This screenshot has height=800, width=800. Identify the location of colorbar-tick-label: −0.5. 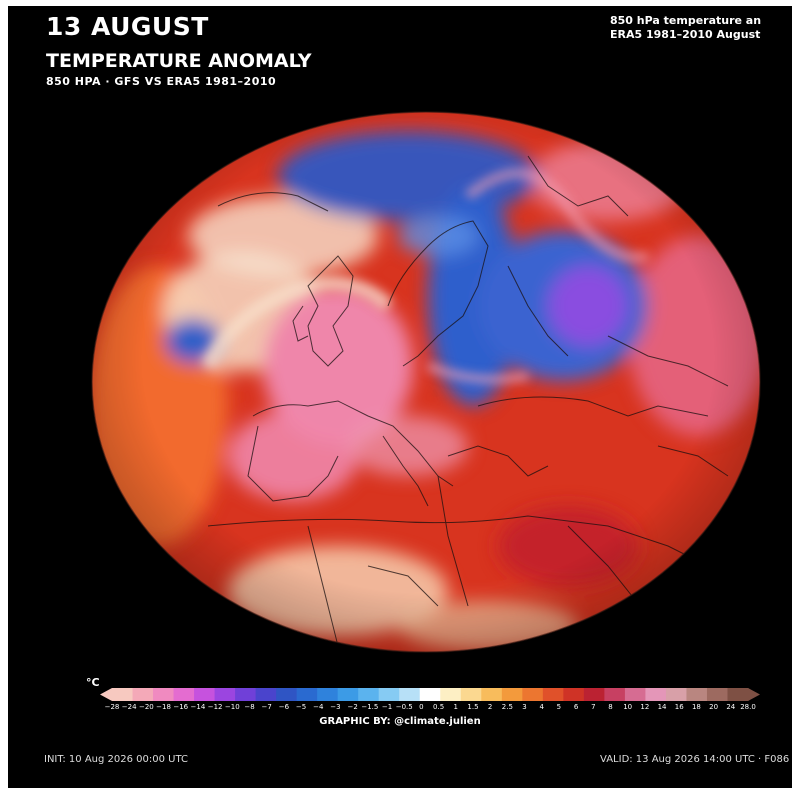
(404, 707).